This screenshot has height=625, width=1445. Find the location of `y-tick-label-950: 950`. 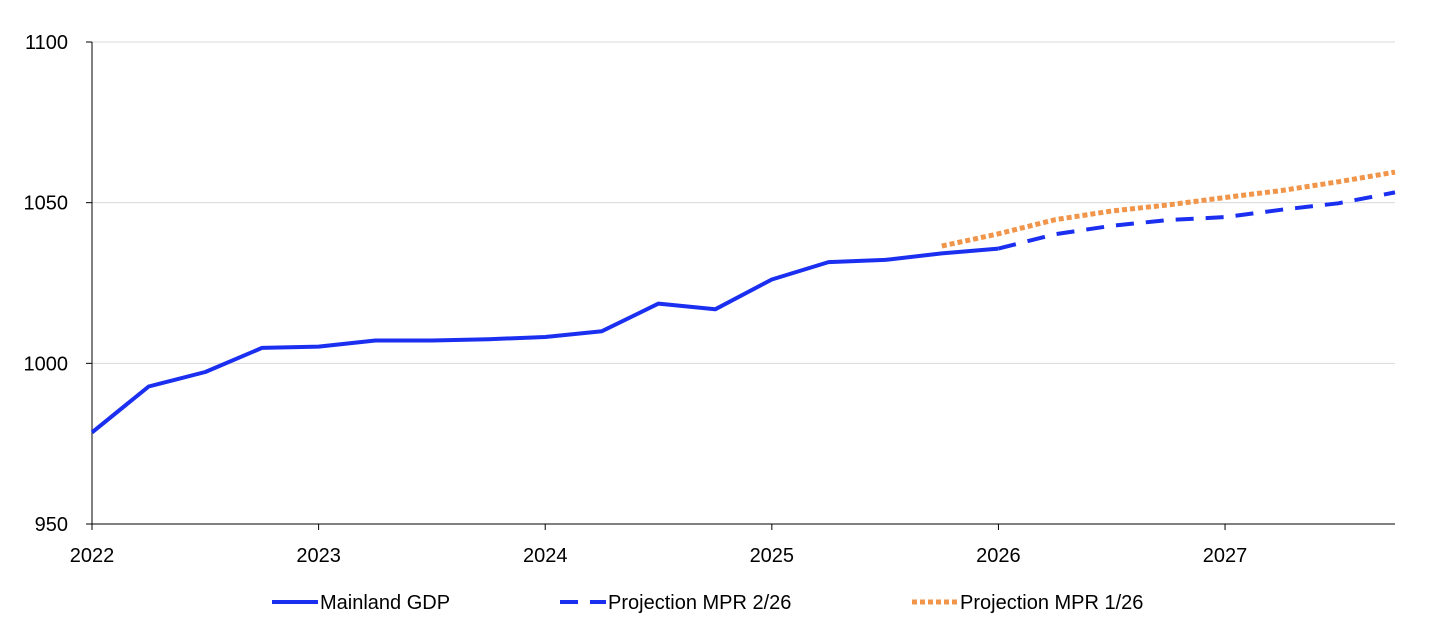

y-tick-label-950: 950 is located at coordinates (51, 525).